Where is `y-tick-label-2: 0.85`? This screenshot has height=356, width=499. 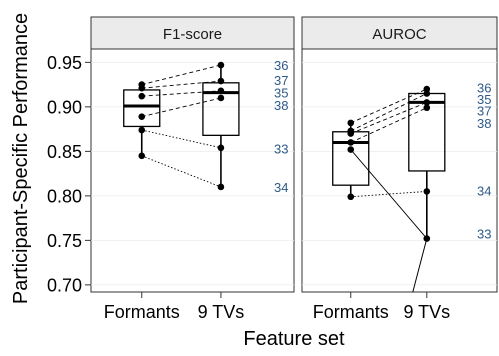
y-tick-label-2: 0.85 is located at coordinates (64, 152).